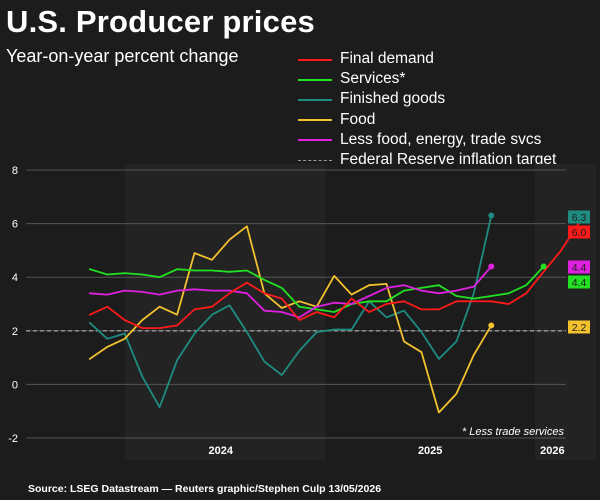 The image size is (600, 500). I want to click on legend-swatch-food, so click(315, 120).